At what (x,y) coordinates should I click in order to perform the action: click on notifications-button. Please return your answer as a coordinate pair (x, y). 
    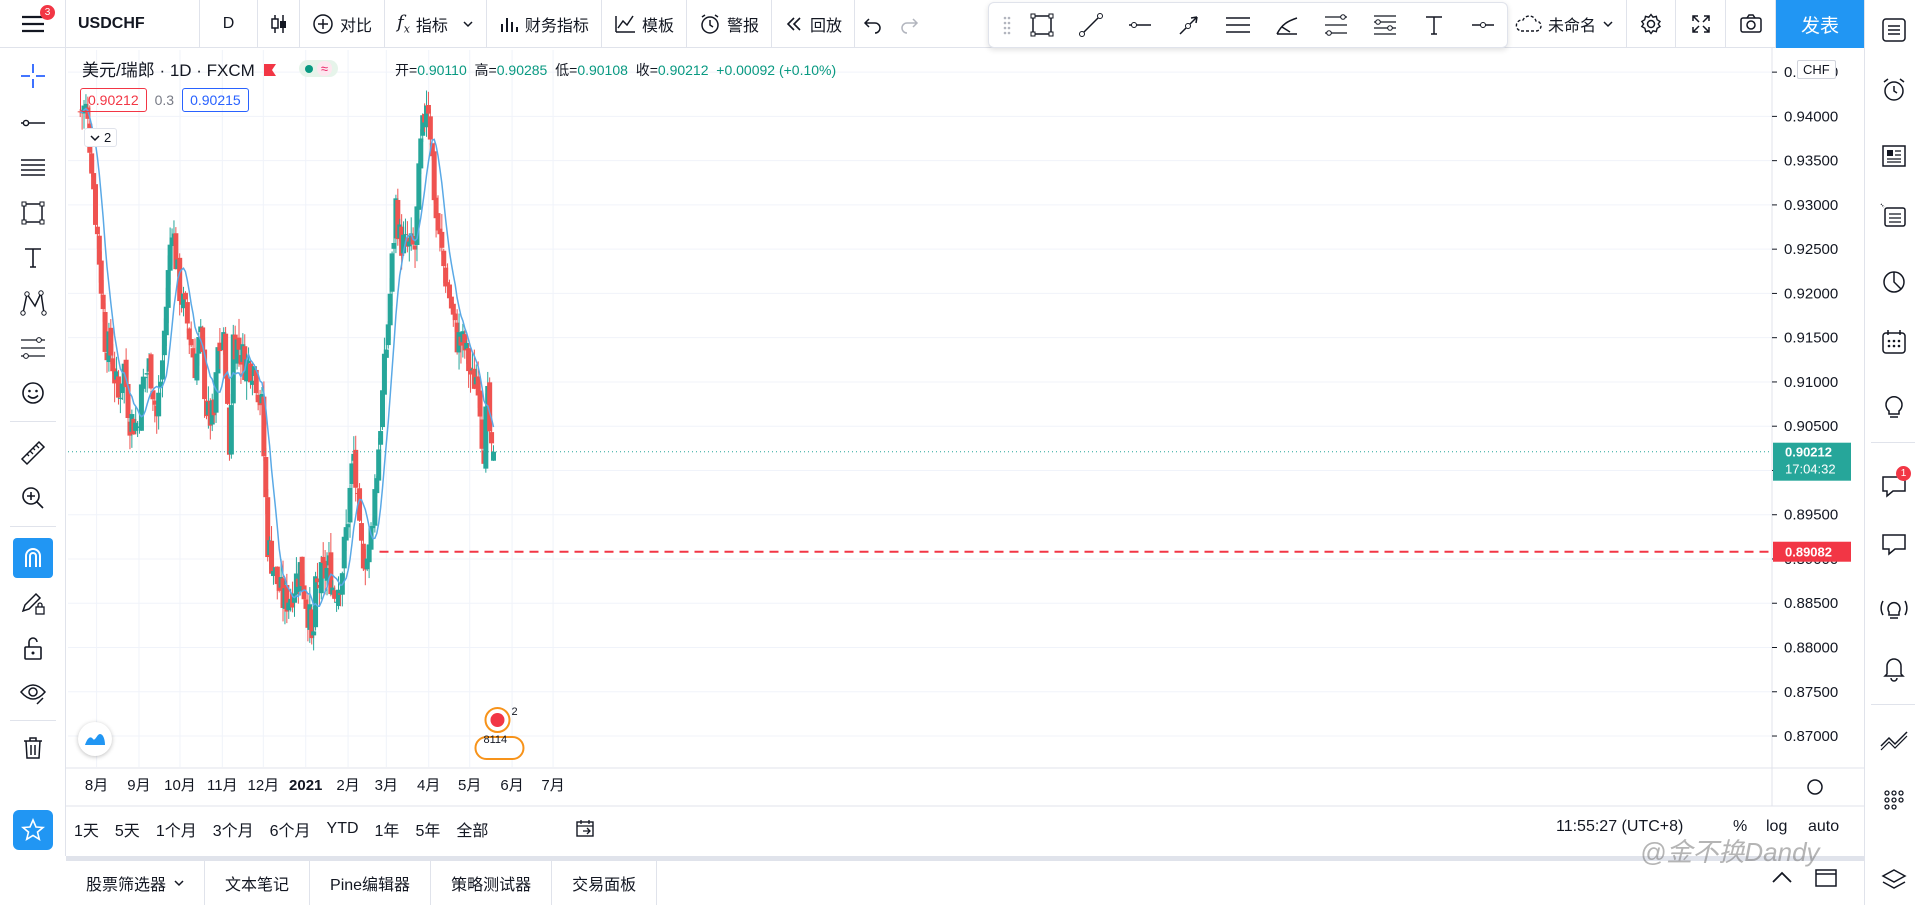
    Looking at the image, I should click on (1894, 668).